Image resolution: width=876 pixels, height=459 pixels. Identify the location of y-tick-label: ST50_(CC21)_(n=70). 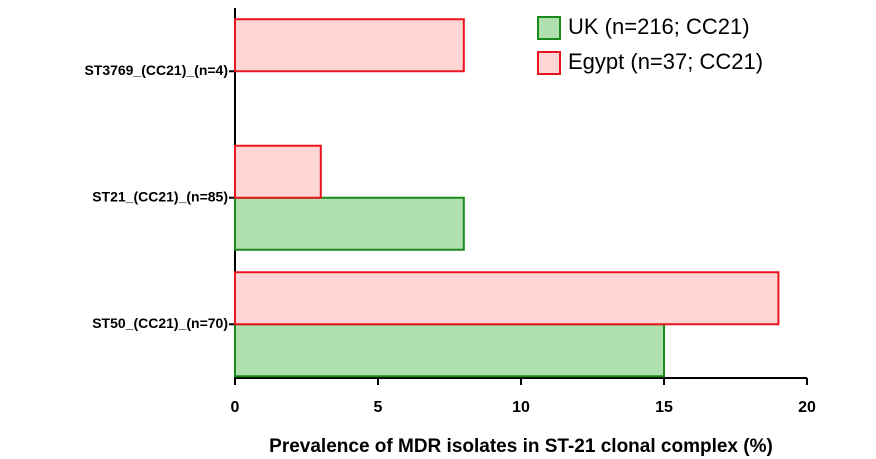
(160, 323).